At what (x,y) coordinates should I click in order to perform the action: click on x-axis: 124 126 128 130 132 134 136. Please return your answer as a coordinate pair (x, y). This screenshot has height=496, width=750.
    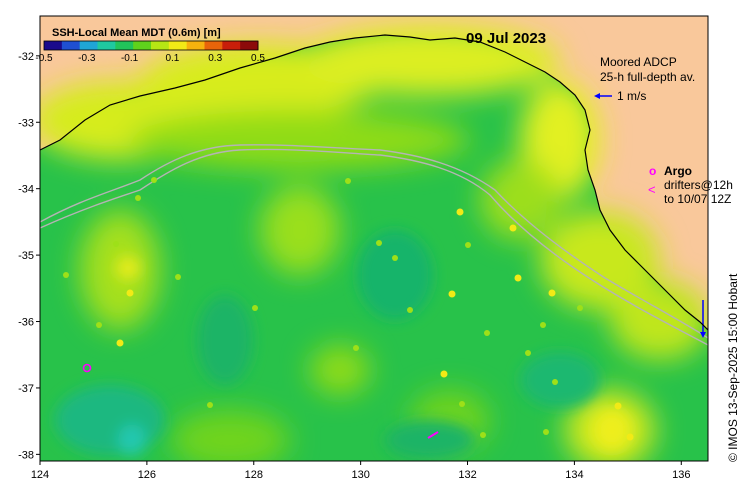
    Looking at the image, I should click on (360, 471).